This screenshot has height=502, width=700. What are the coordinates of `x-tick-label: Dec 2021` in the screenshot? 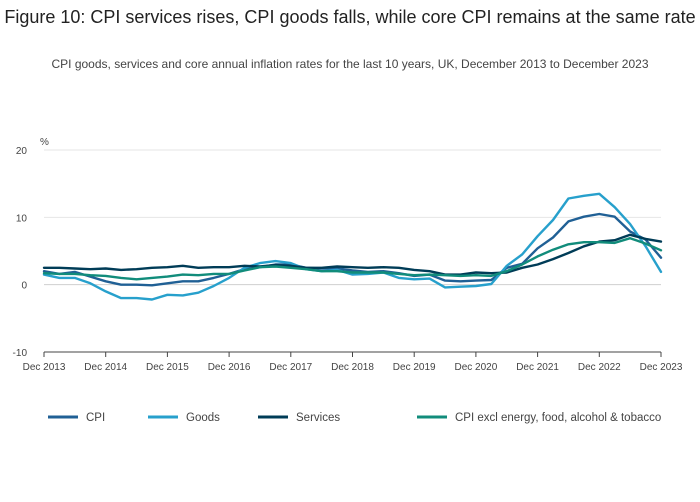 It's located at (537, 367).